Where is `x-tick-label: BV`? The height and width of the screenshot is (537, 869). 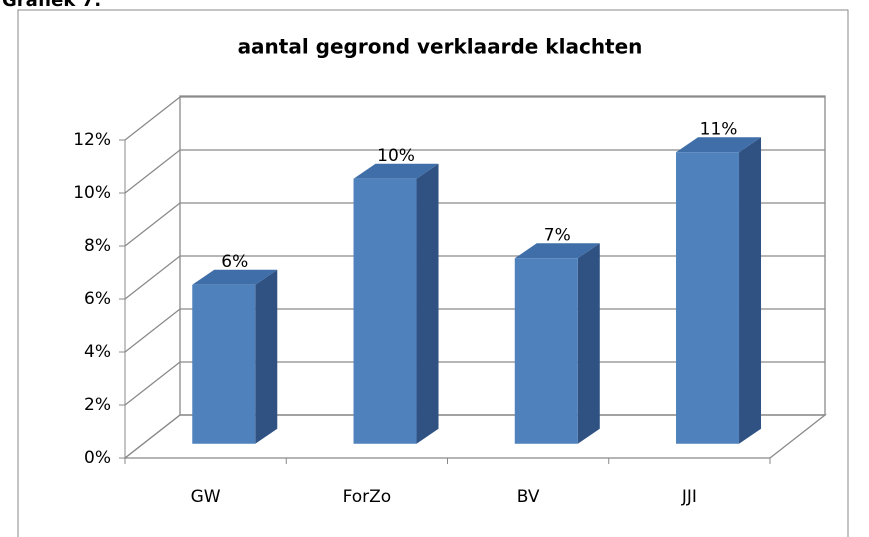
x-tick-label: BV is located at coordinates (528, 497).